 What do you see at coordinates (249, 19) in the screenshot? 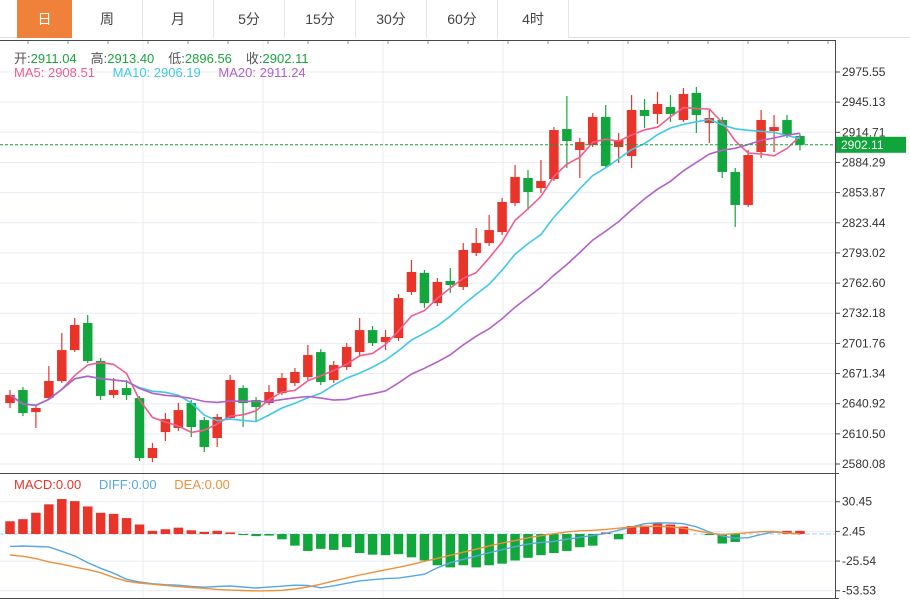
I see `tab-5分: 5分` at bounding box center [249, 19].